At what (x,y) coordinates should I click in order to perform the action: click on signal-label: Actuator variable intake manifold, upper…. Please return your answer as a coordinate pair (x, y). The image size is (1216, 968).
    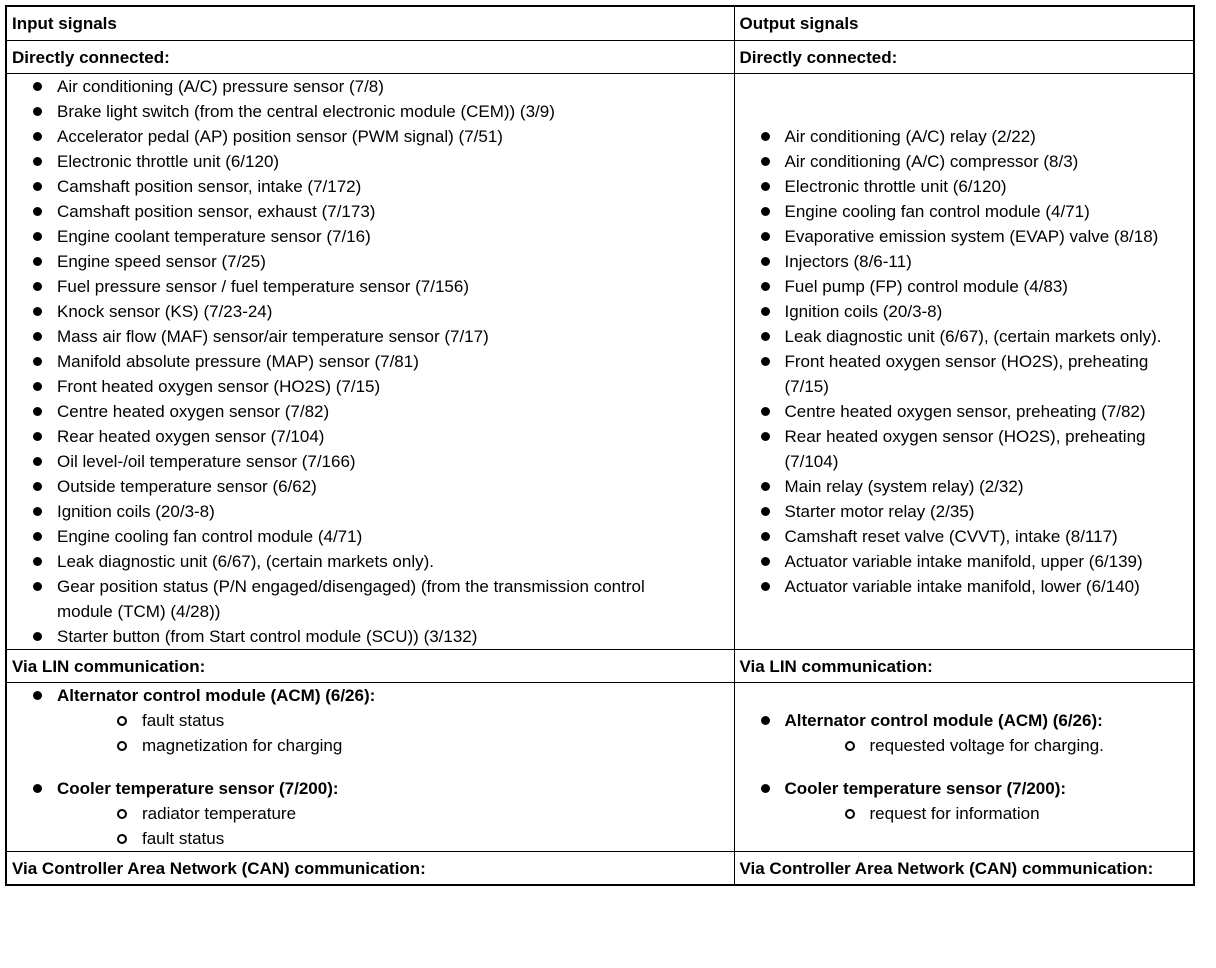
    Looking at the image, I should click on (963, 561).